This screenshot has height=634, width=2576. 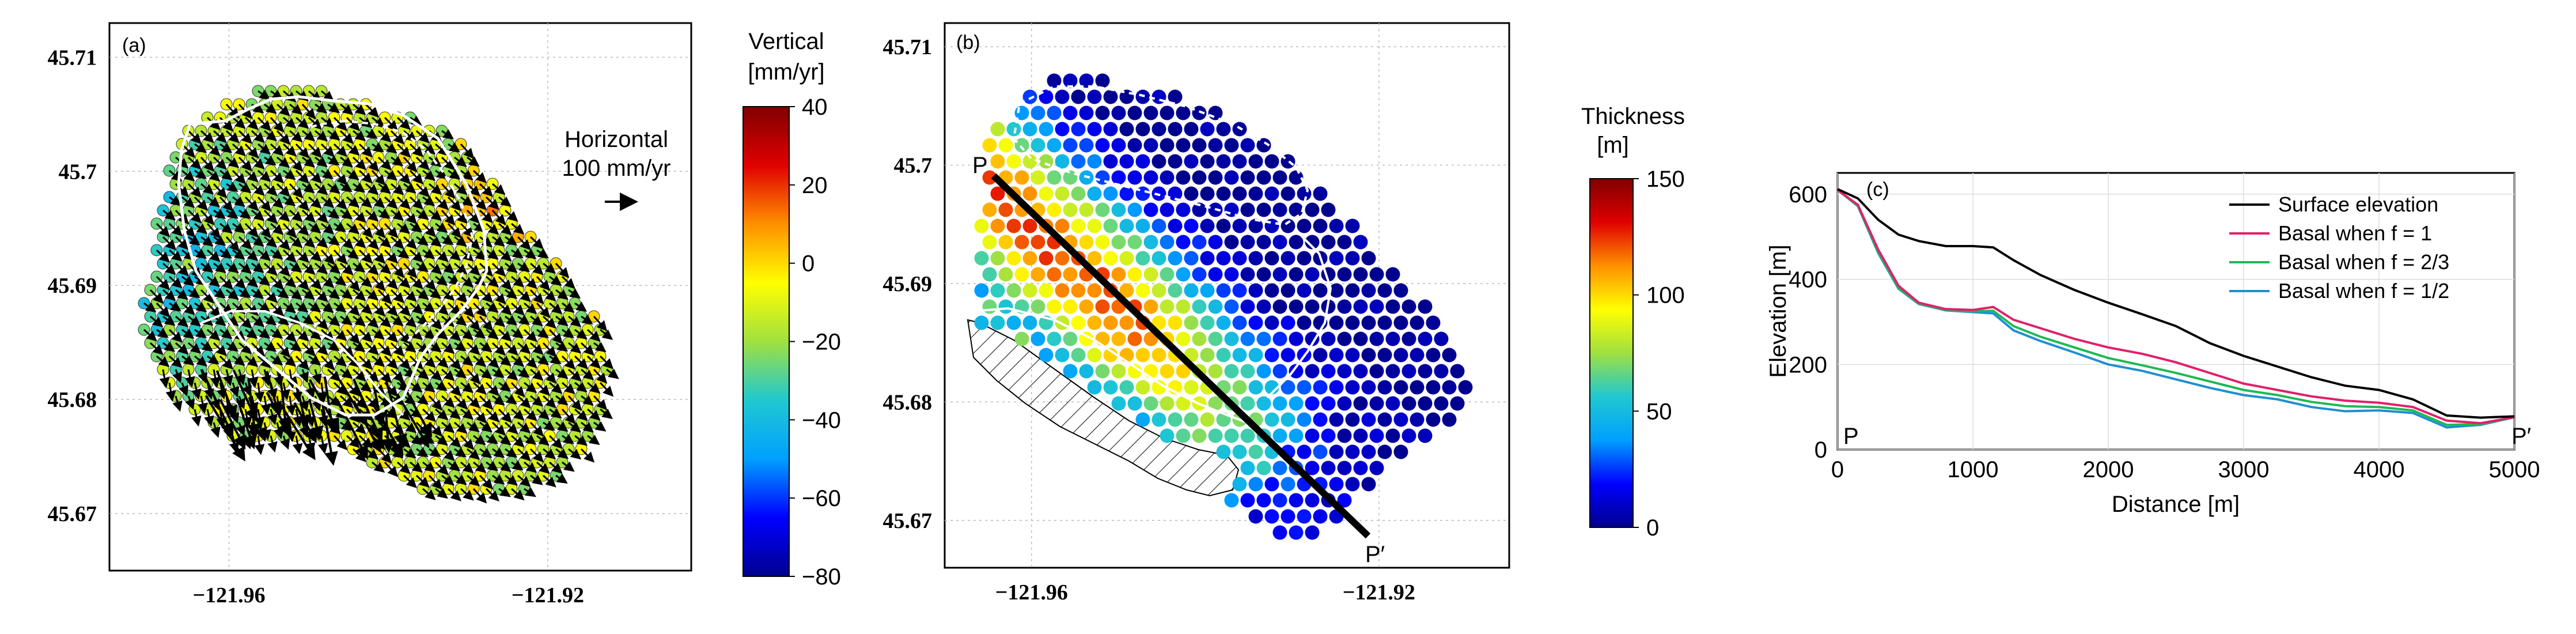 I want to click on colorbar-tick-label: 40, so click(x=815, y=108).